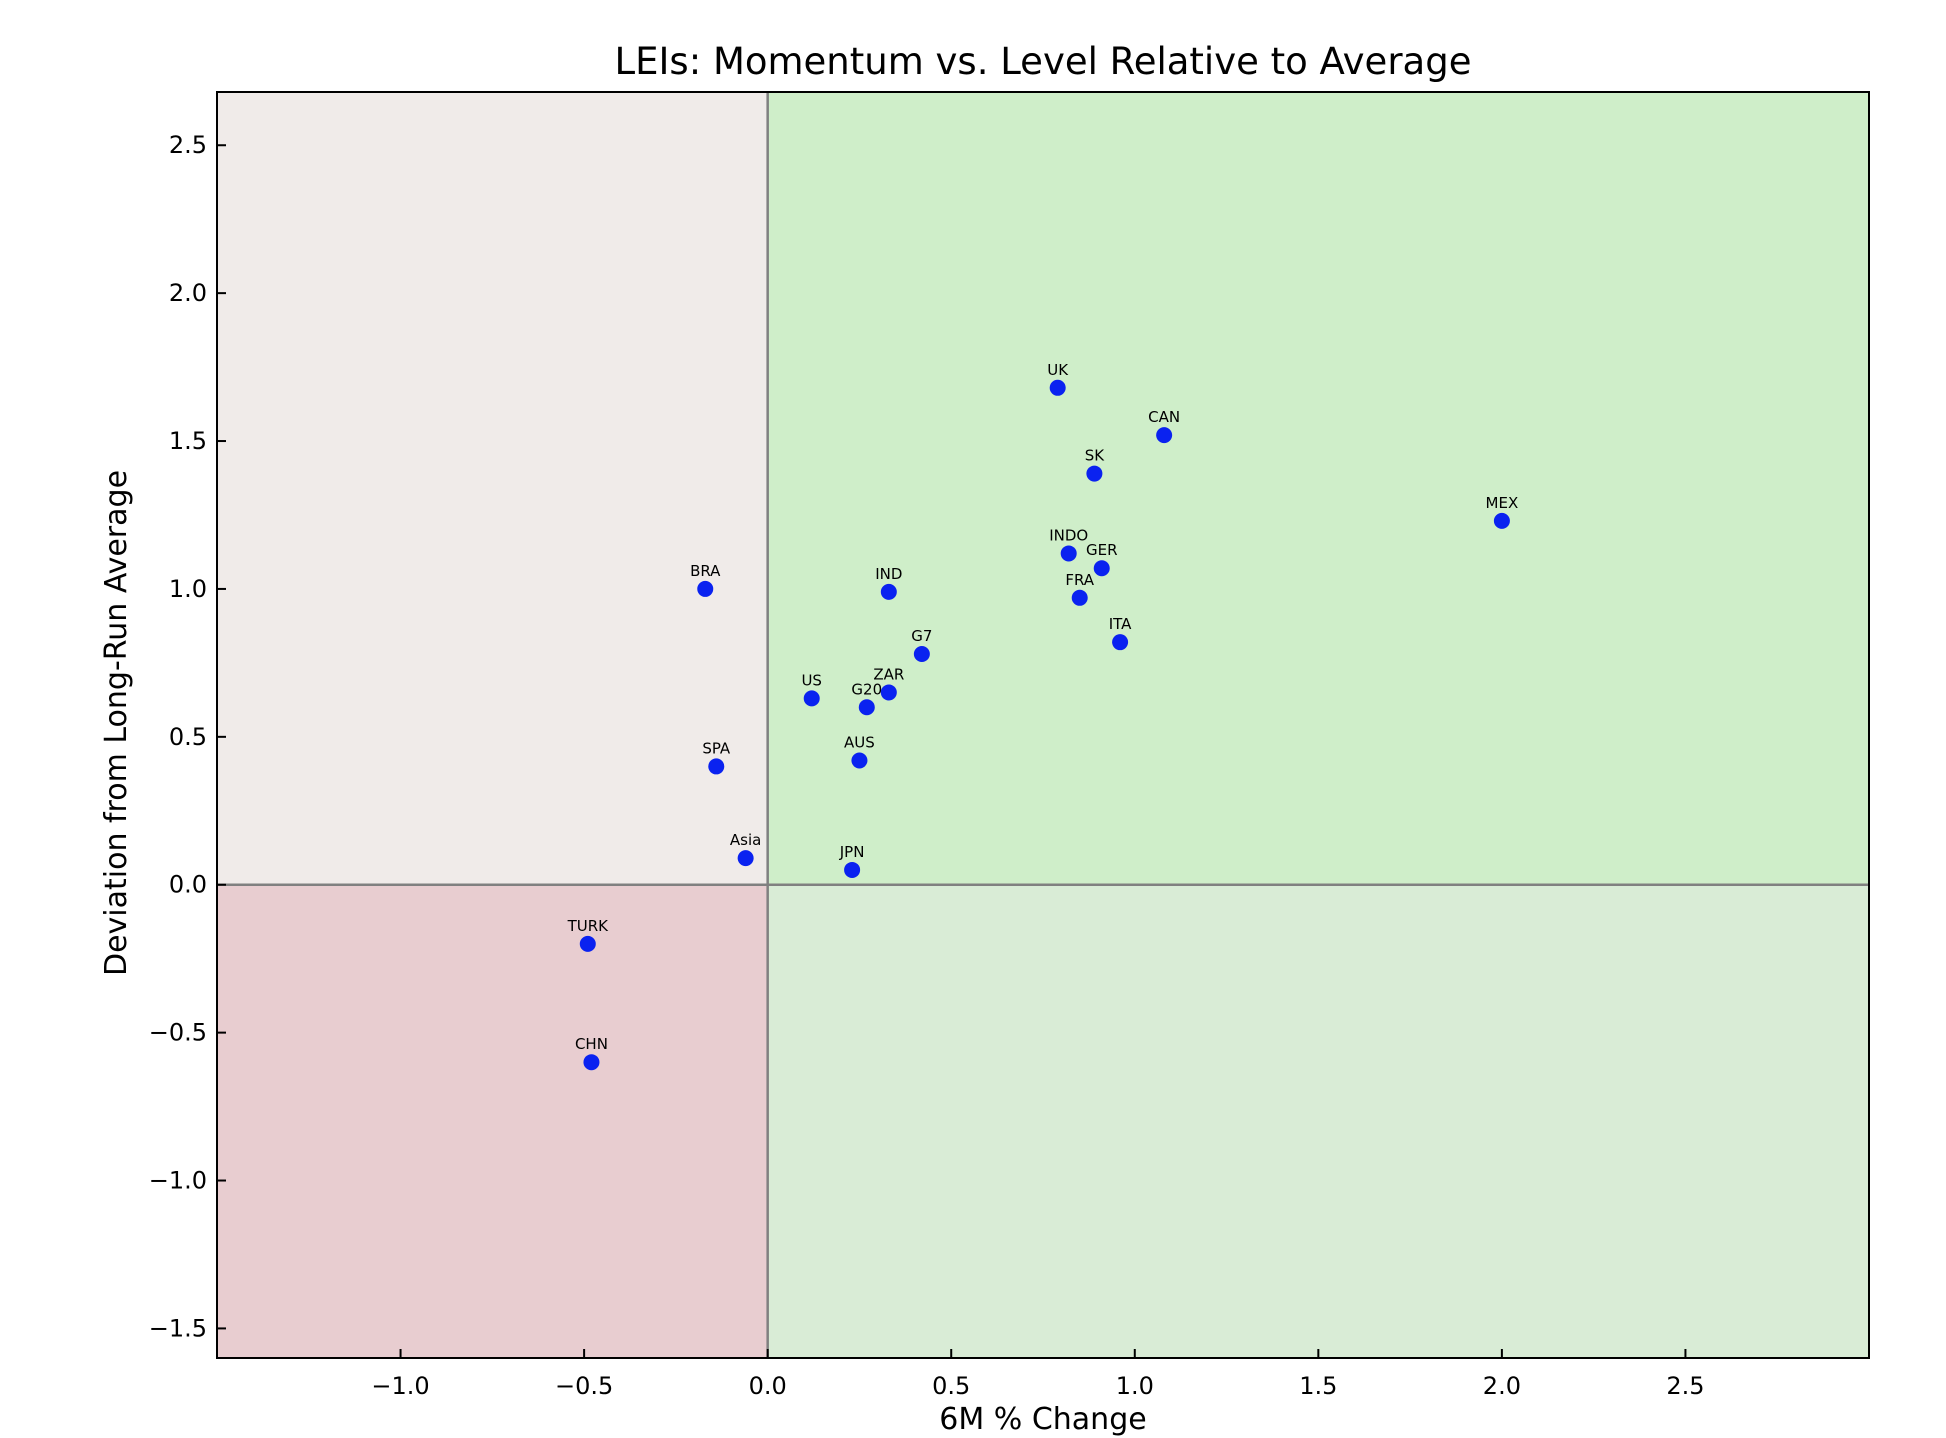 Image resolution: width=1946 pixels, height=1438 pixels. I want to click on point-label: AUS, so click(859, 742).